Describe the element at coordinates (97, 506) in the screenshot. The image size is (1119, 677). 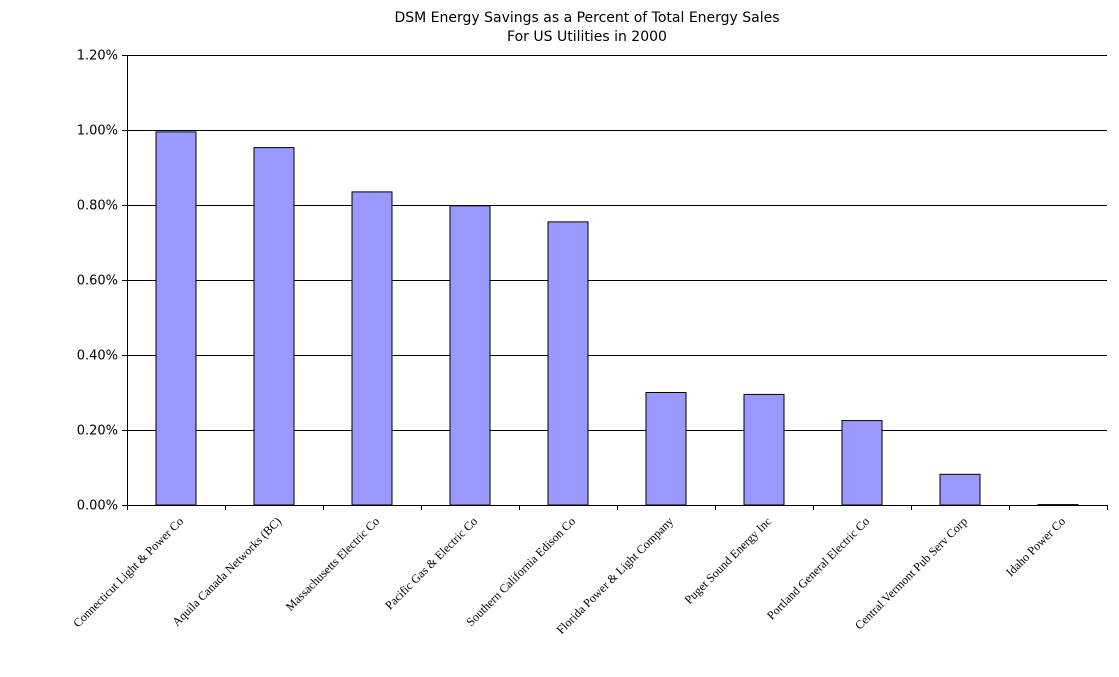
I see `y-tick-label: 0.00%` at that location.